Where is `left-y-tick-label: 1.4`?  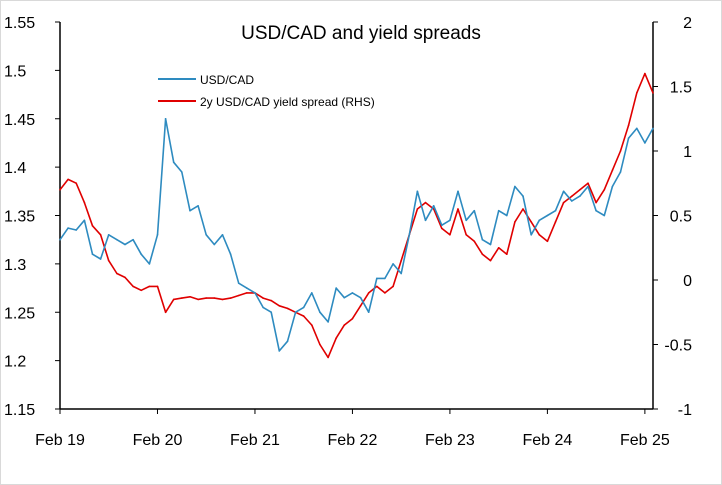 left-y-tick-label: 1.4 is located at coordinates (15, 168).